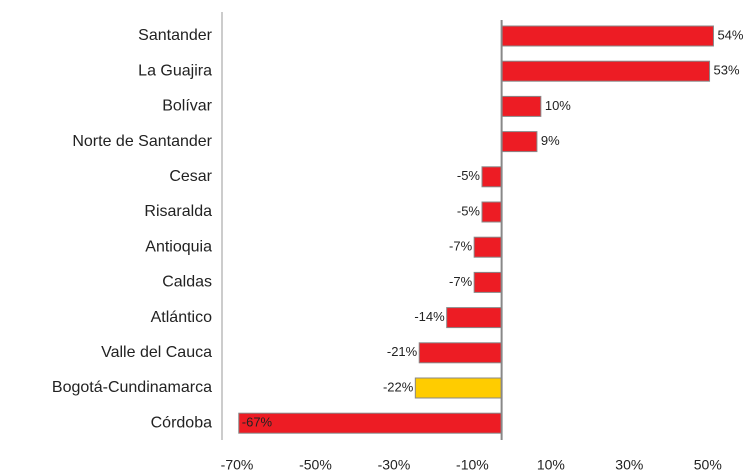  Describe the element at coordinates (178, 246) in the screenshot. I see `category-label: Antioquia` at that location.